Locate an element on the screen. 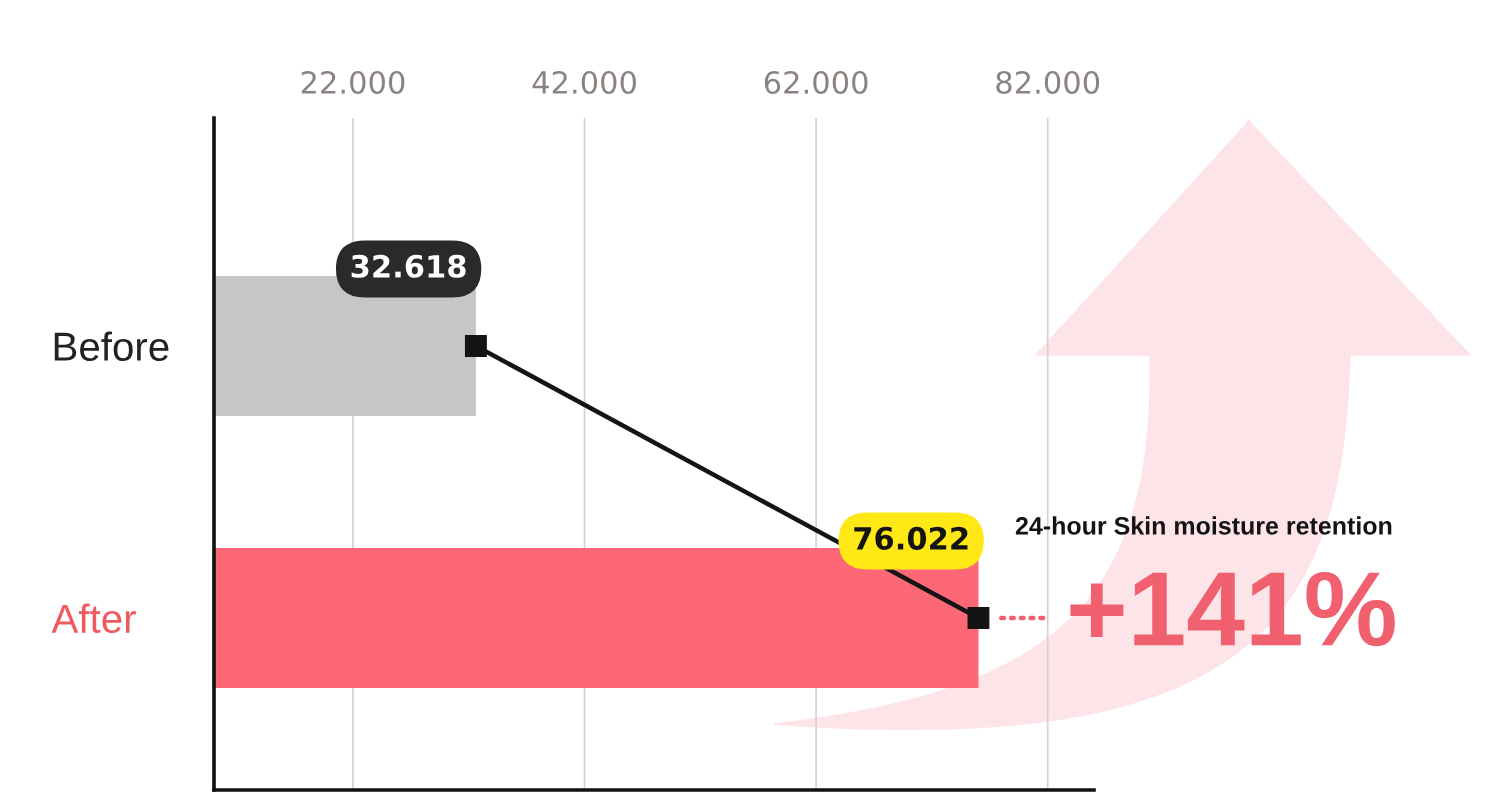 This screenshot has width=1500, height=812. x-tick-label: 42.000 is located at coordinates (584, 82).